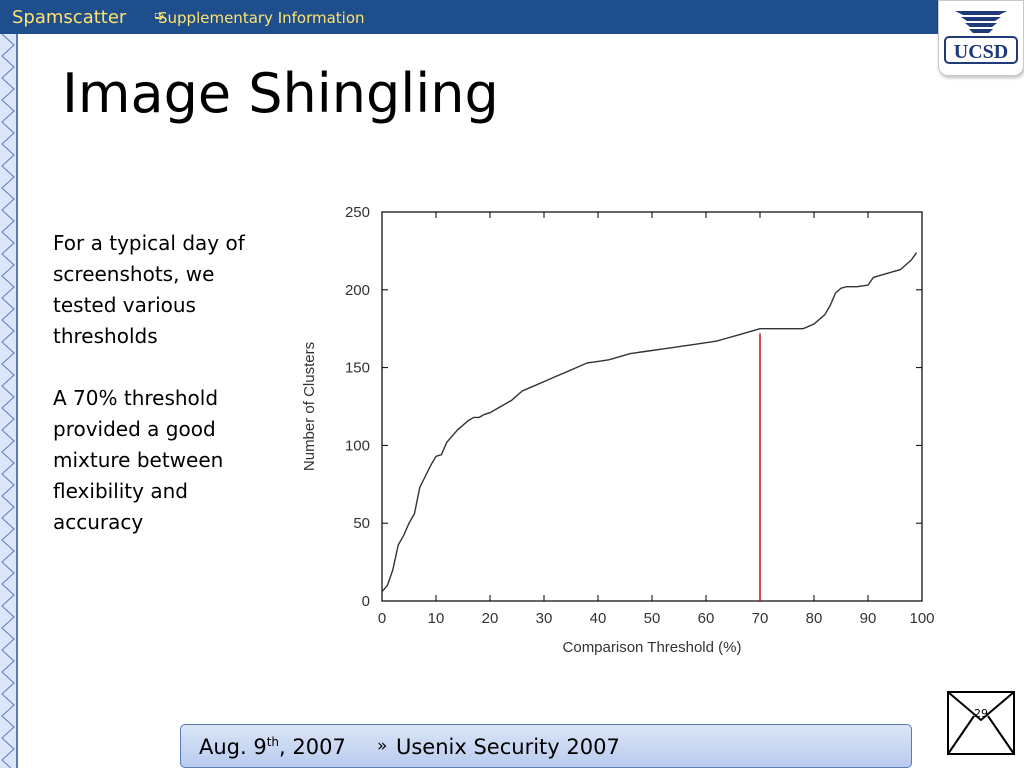  I want to click on double-chevron-icon: », so click(382, 746).